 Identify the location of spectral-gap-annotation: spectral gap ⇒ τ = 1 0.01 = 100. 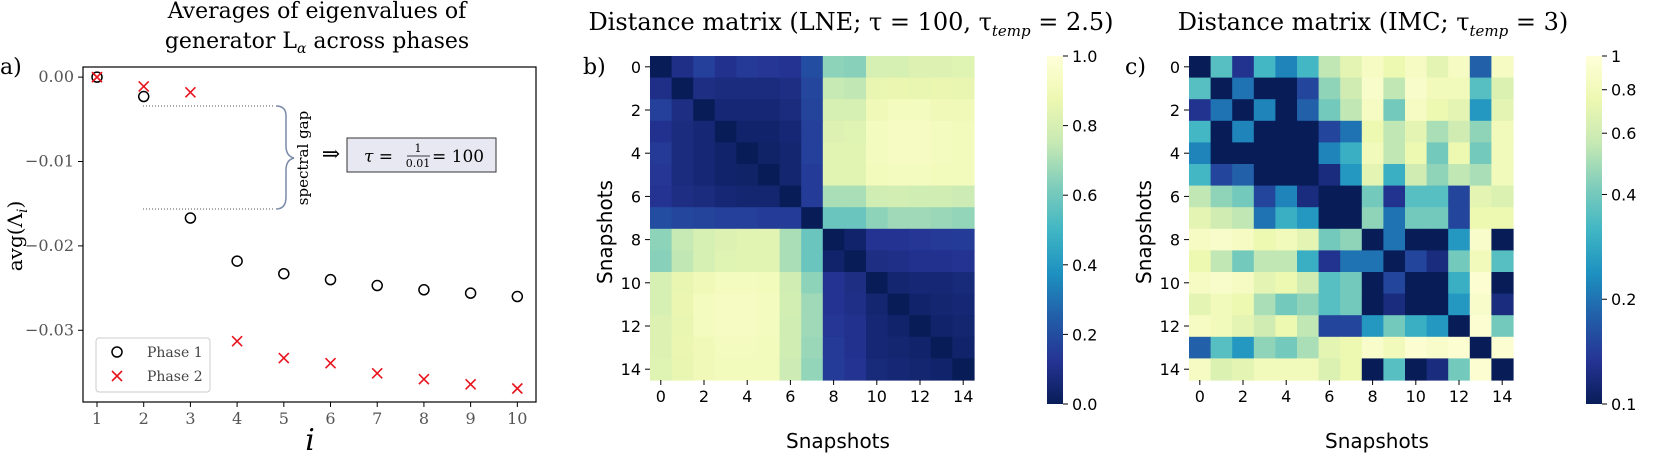
(320, 157).